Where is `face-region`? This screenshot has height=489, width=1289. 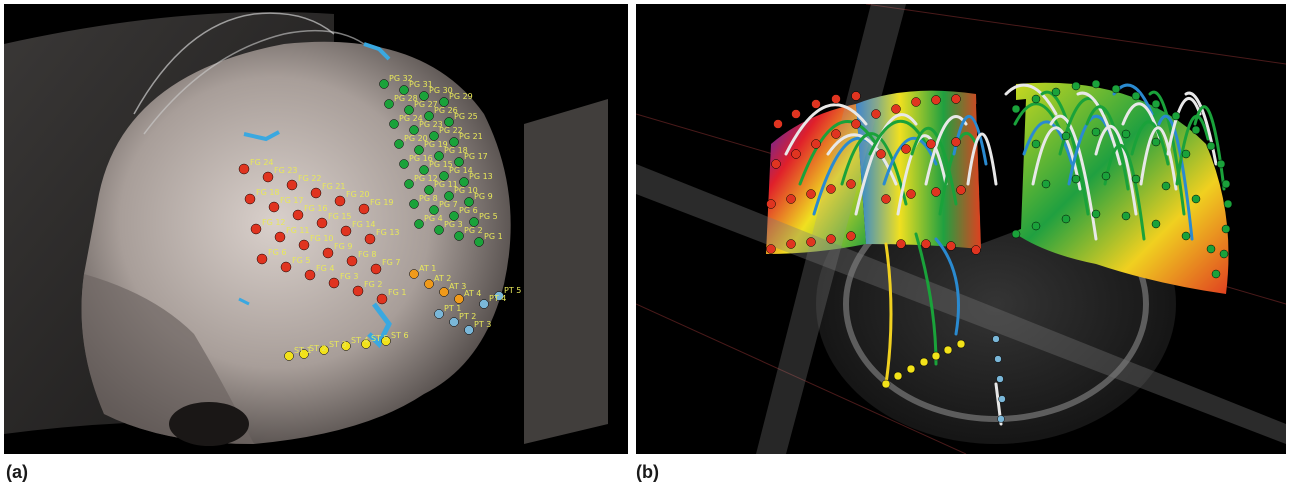
face-region is located at coordinates (167, 359).